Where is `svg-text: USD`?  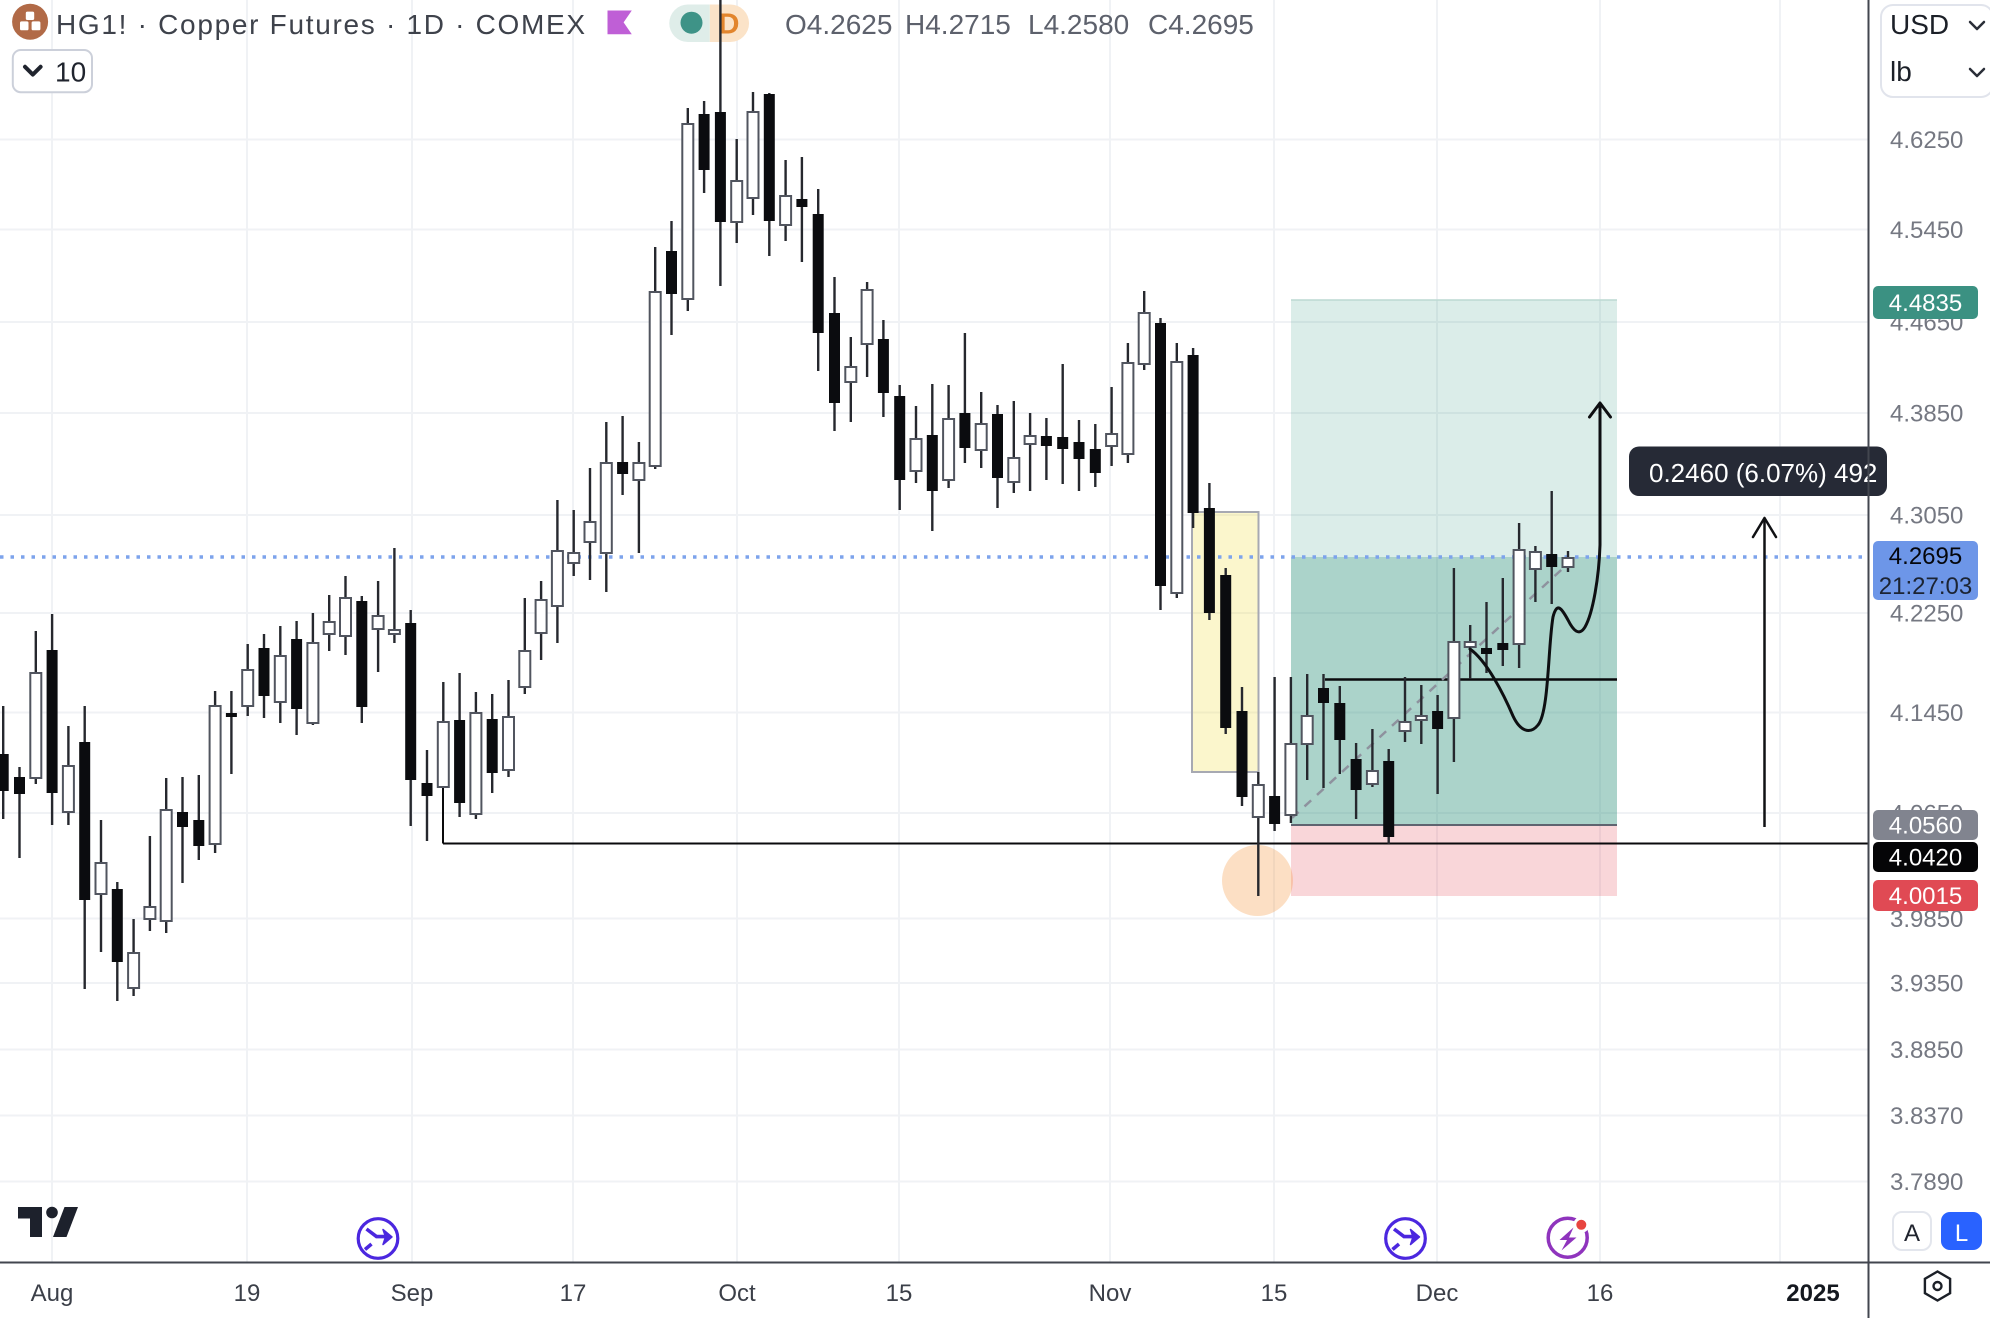 svg-text: USD is located at coordinates (1919, 24).